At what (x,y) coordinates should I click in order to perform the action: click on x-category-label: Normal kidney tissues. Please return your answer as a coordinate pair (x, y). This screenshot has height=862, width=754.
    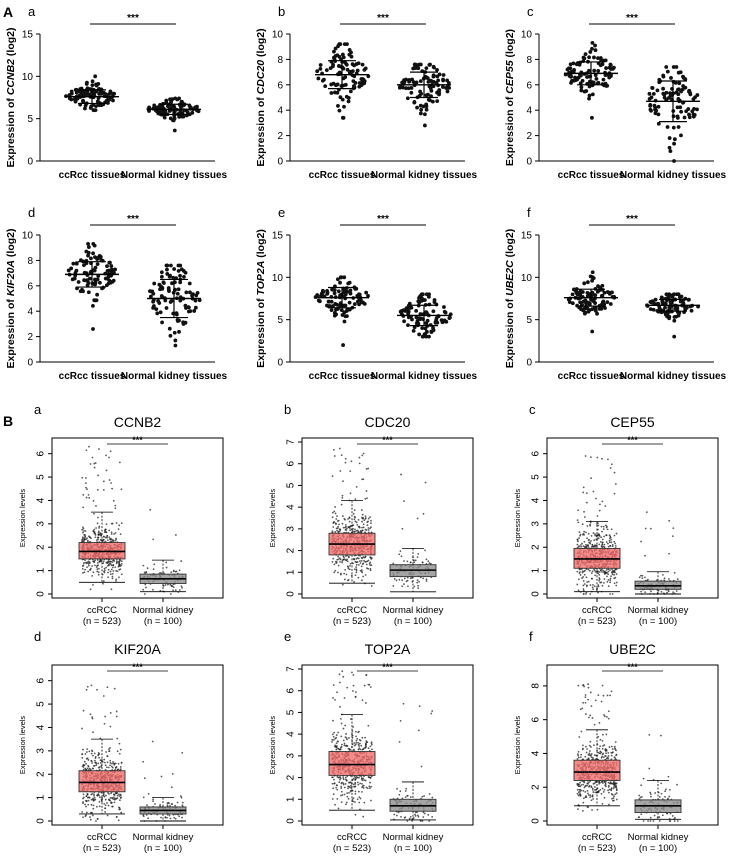
    Looking at the image, I should click on (673, 175).